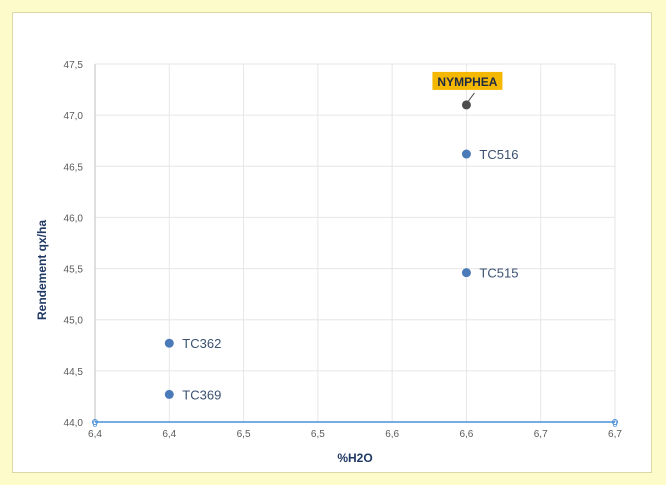 The width and height of the screenshot is (666, 485). What do you see at coordinates (201, 343) in the screenshot?
I see `data-point-label: TC362` at bounding box center [201, 343].